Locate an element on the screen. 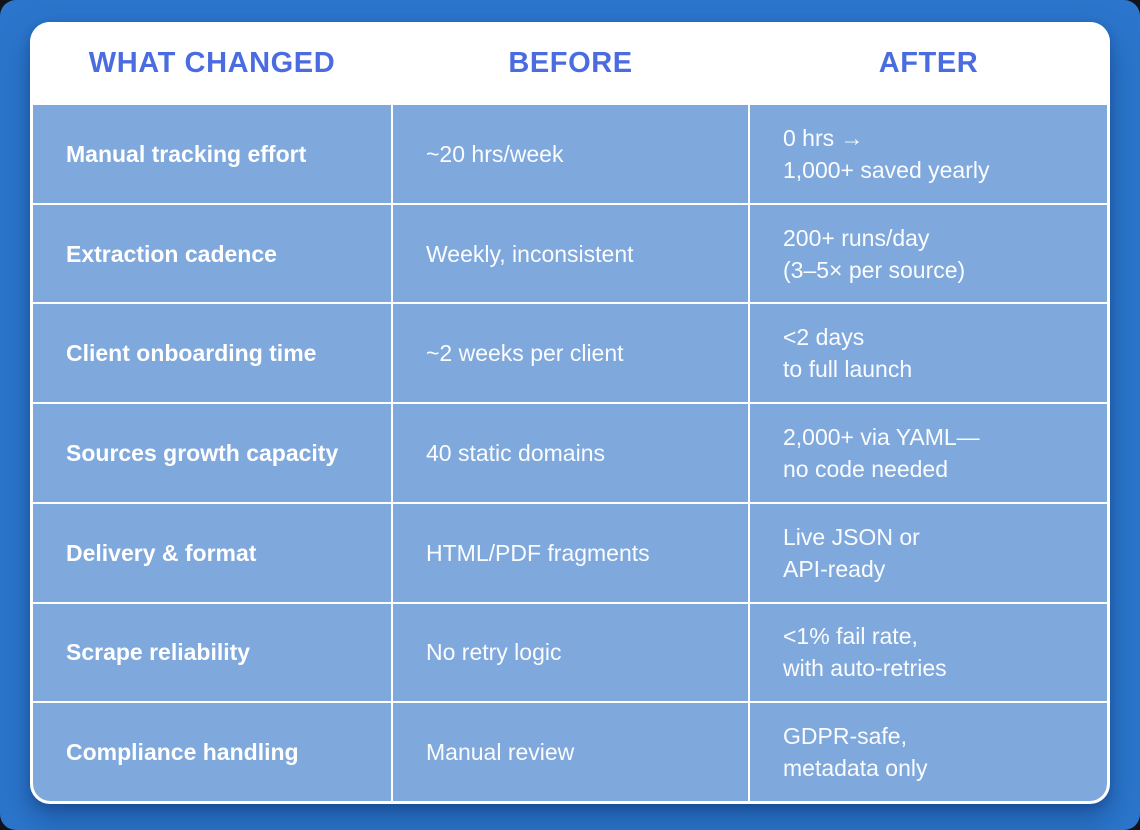 Image resolution: width=1140 pixels, height=830 pixels. after-line-2: (3–5× per source) is located at coordinates (874, 269).